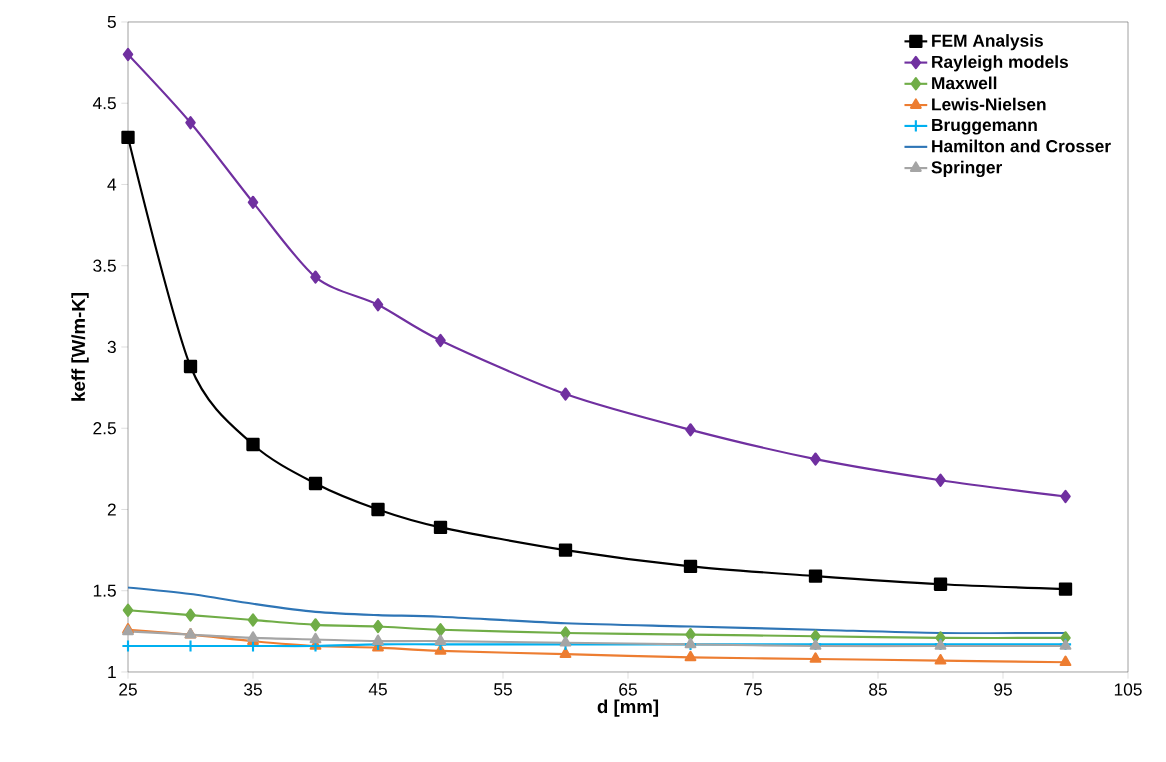 The image size is (1166, 762). What do you see at coordinates (628, 689) in the screenshot?
I see `x-tick-label: 65` at bounding box center [628, 689].